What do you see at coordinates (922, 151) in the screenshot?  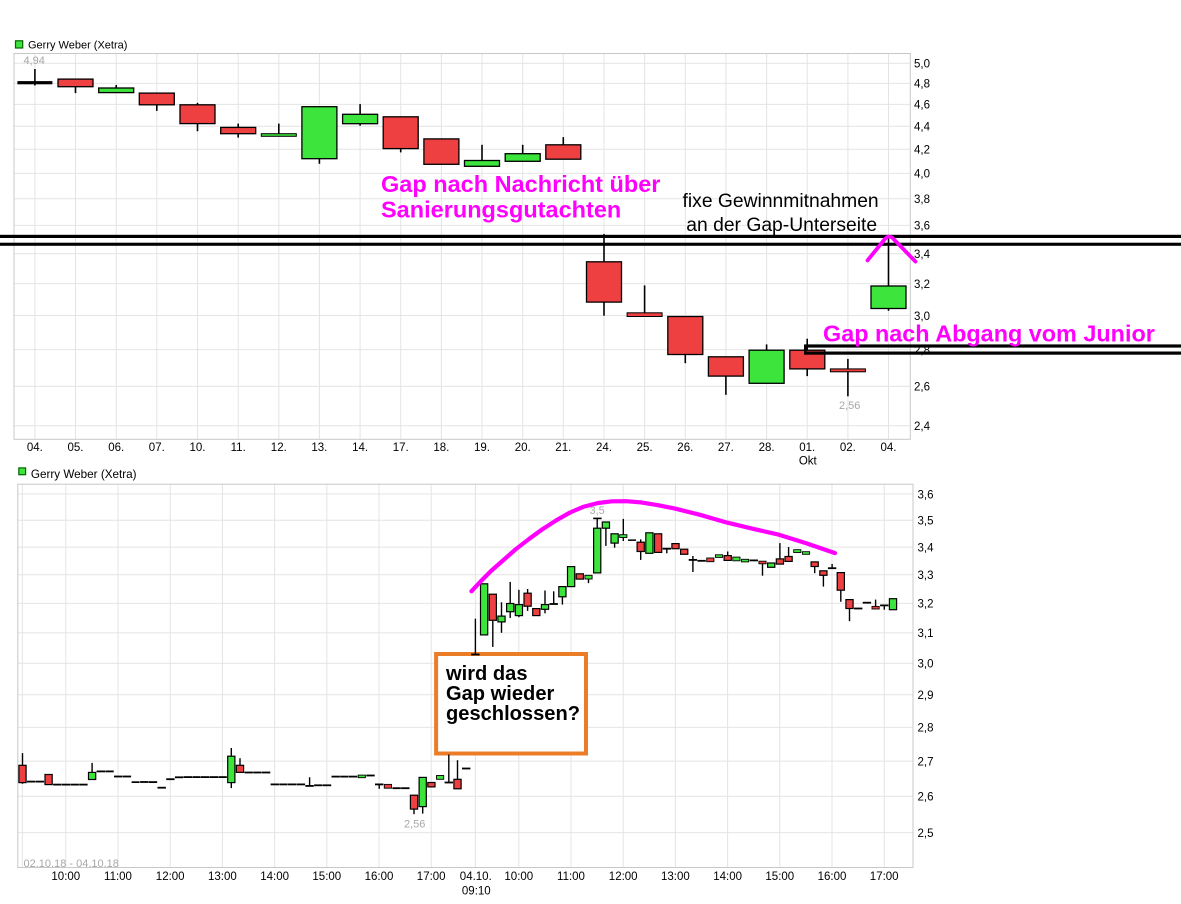 I see `svg-text: 4,2` at bounding box center [922, 151].